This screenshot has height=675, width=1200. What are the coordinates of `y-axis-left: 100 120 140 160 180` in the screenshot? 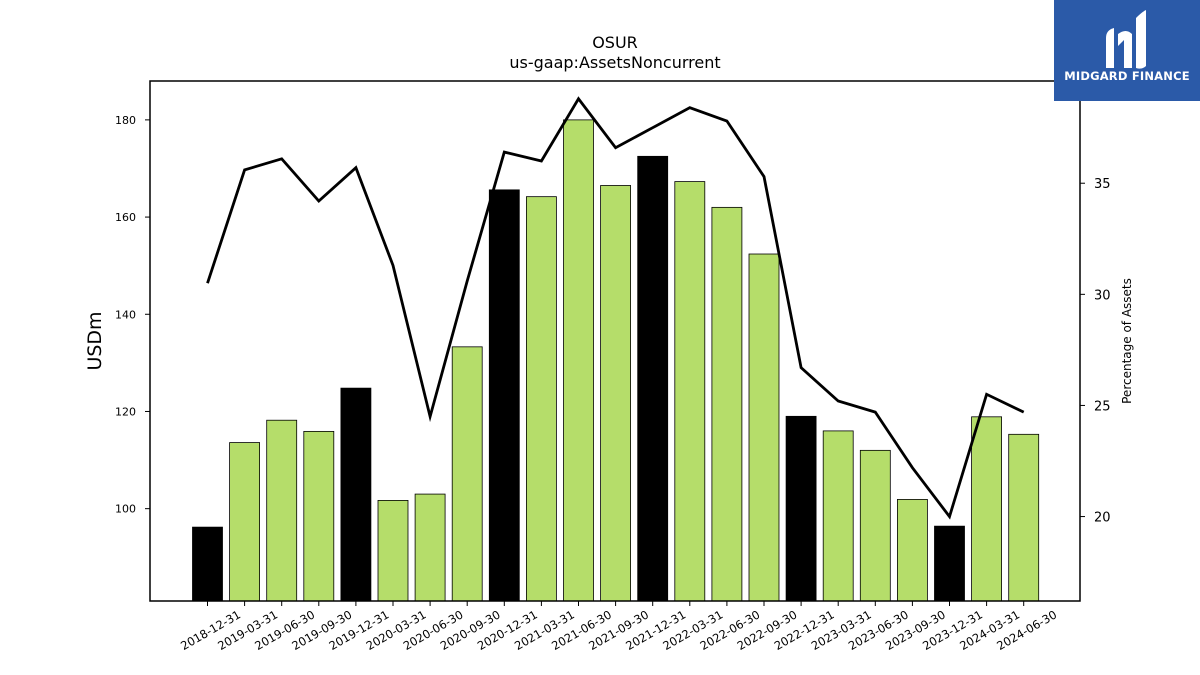 It's located at (132, 315).